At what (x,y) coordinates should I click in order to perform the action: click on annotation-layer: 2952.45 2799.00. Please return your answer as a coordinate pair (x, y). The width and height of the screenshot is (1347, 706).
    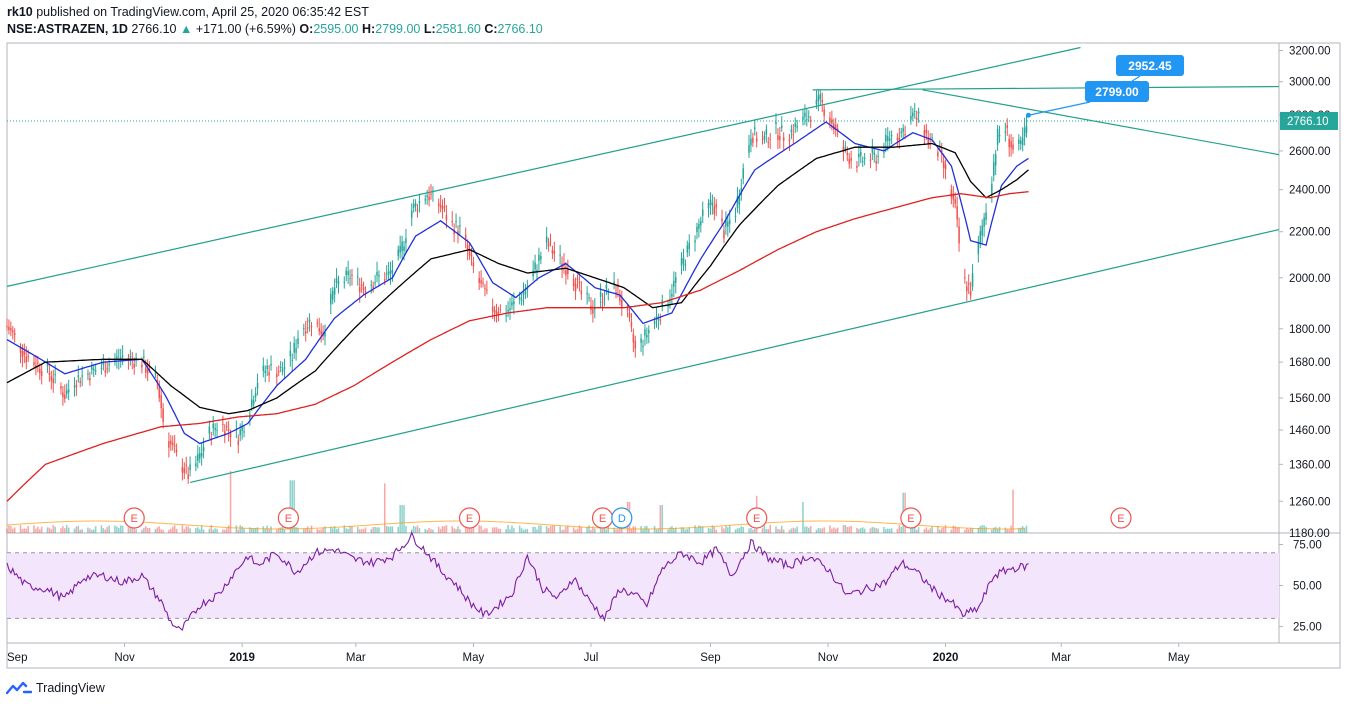
    Looking at the image, I should click on (1104, 86).